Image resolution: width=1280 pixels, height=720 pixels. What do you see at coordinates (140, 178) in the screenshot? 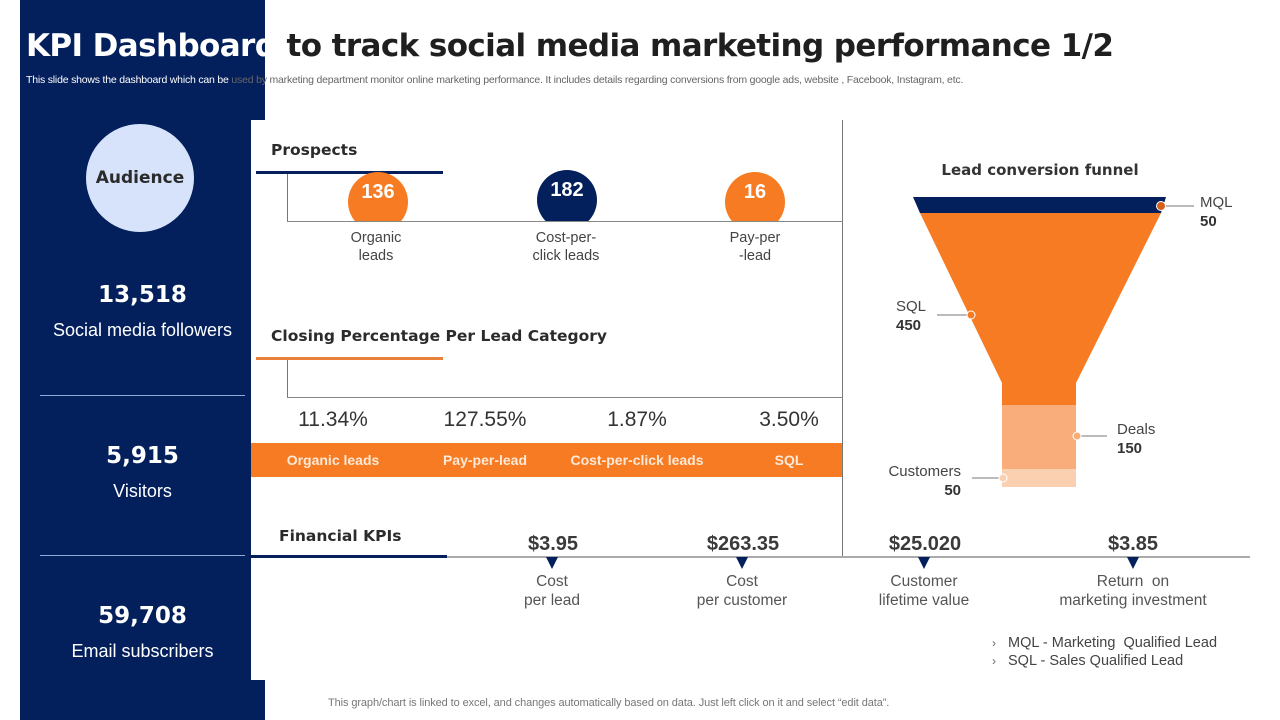
I see `audience-badge: Audience` at bounding box center [140, 178].